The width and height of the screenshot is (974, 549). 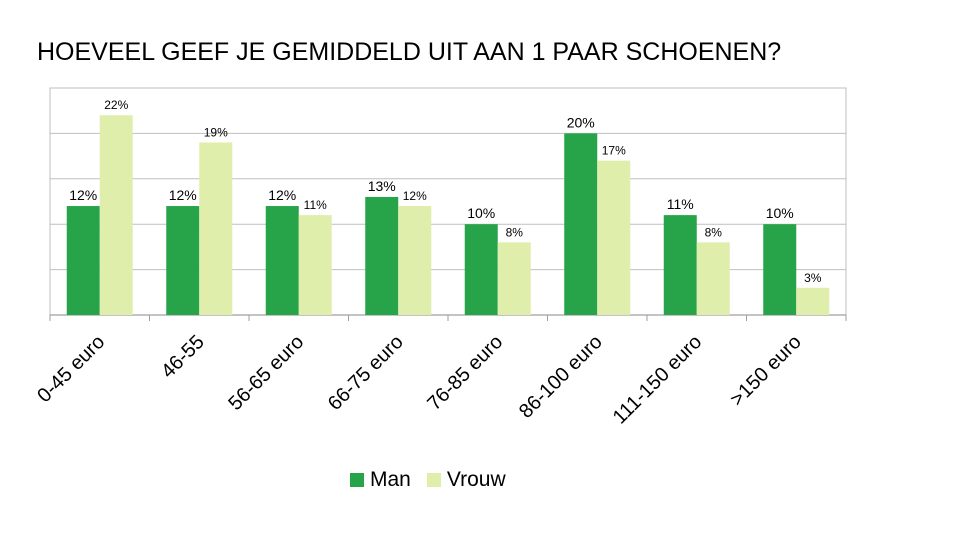 What do you see at coordinates (382, 186) in the screenshot?
I see `data-label-man: 13%` at bounding box center [382, 186].